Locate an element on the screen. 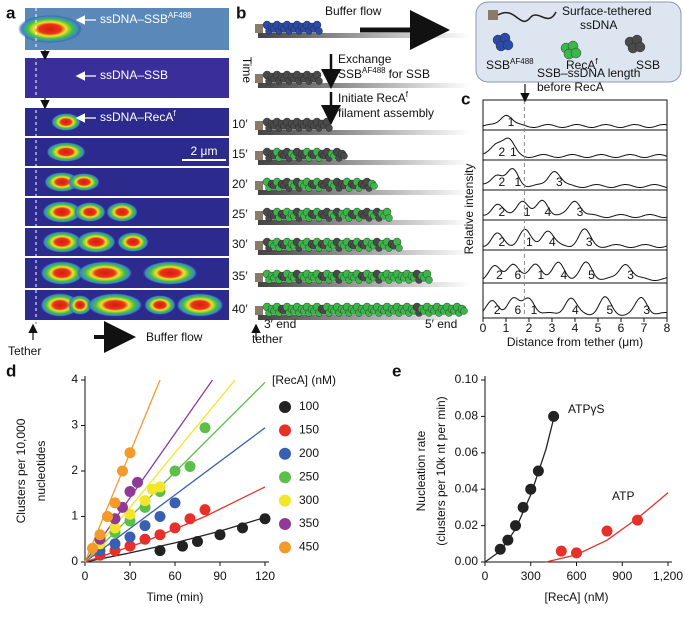 Image resolution: width=685 pixels, height=626 pixels. x-tick-label: 30 is located at coordinates (130, 576).